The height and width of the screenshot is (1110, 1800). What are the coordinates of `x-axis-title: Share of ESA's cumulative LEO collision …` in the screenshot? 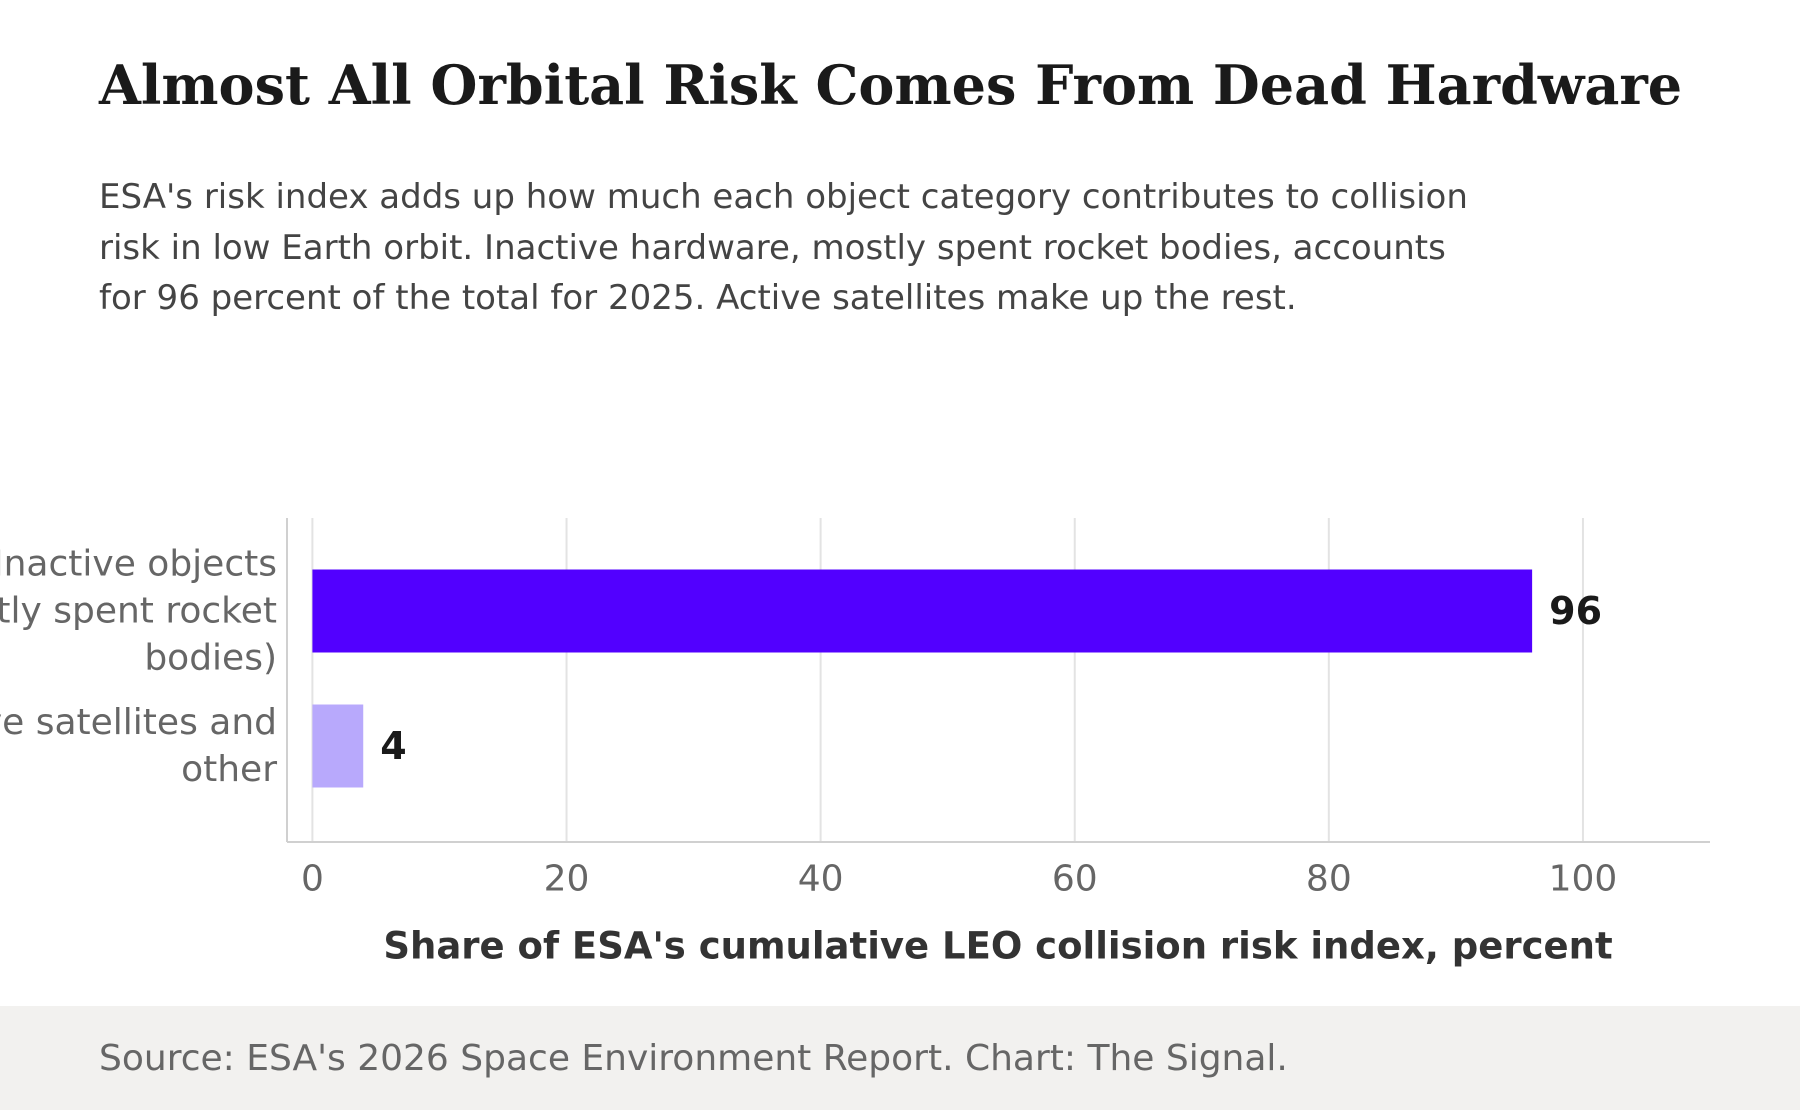 It's located at (997, 946).